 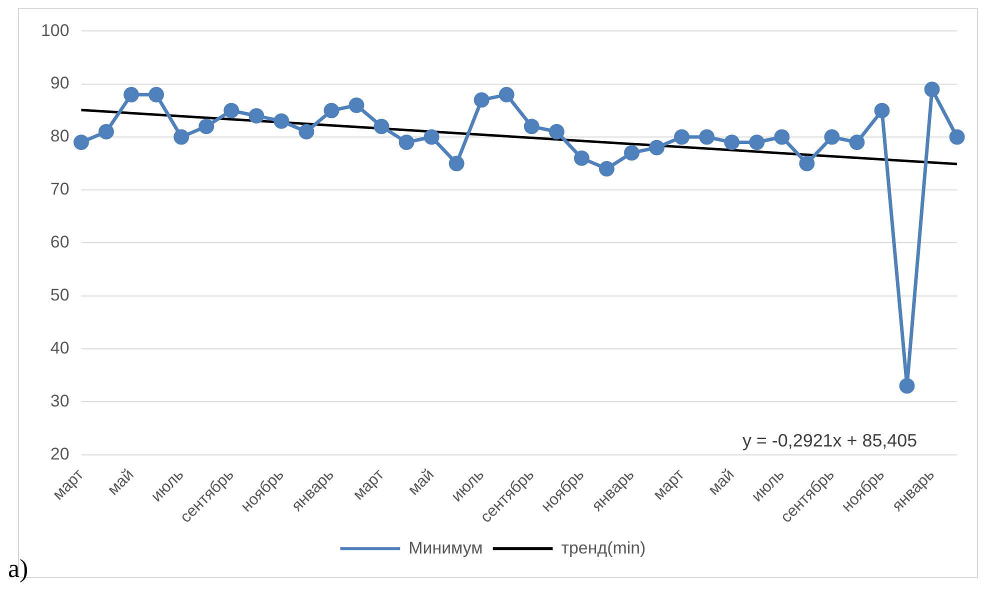 What do you see at coordinates (445, 548) in the screenshot?
I see `legend-label: Минимум` at bounding box center [445, 548].